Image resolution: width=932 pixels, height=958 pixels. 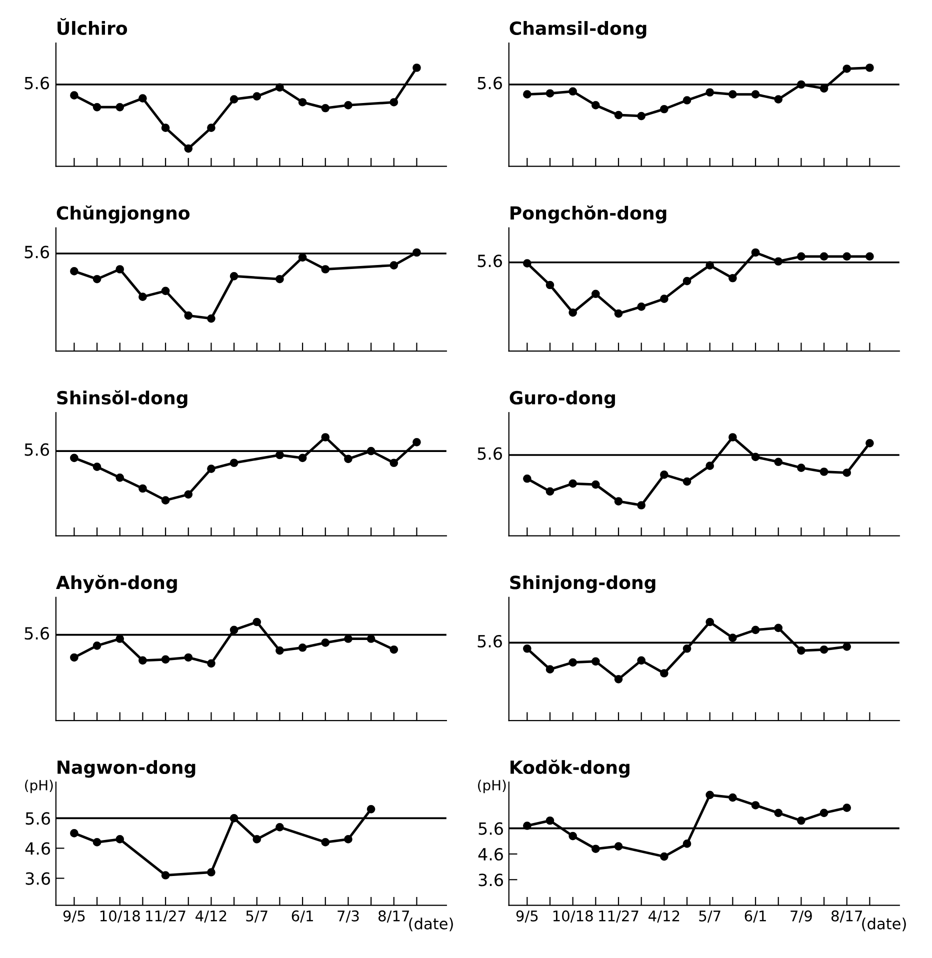 What do you see at coordinates (570, 769) in the screenshot?
I see `chart-title: Kodŏk-dong` at bounding box center [570, 769].